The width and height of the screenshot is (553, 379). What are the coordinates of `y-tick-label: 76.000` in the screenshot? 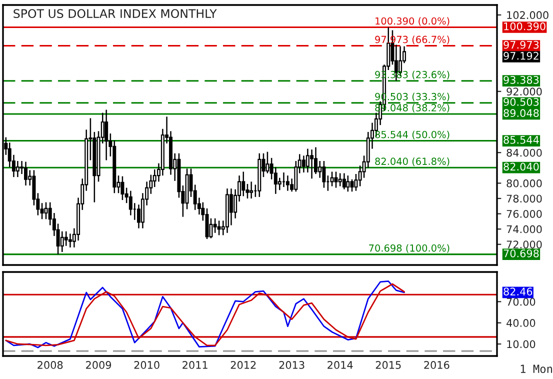 It's located at (524, 214).